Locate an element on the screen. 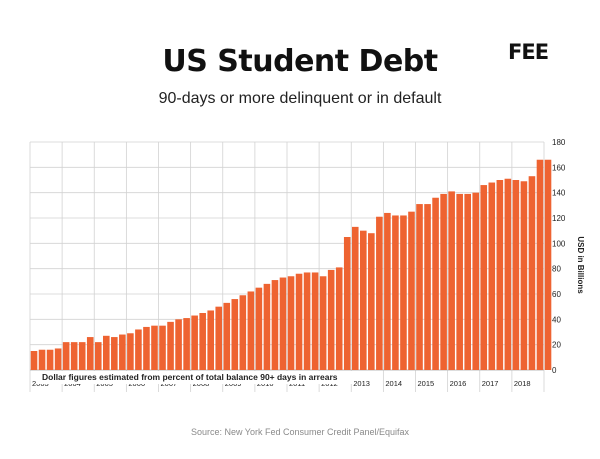 This screenshot has height=459, width=600. x-year-label: 2015 is located at coordinates (426, 383).